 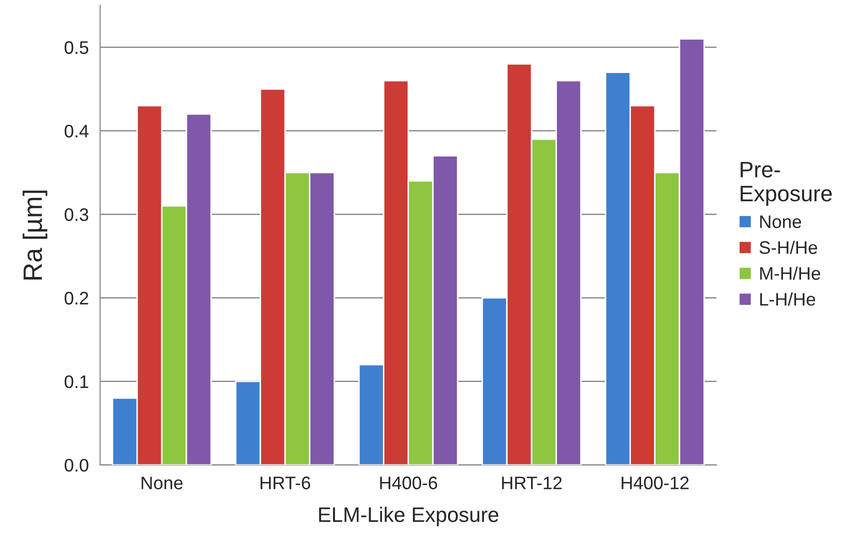 What do you see at coordinates (655, 483) in the screenshot?
I see `x-tick-label: H400-12` at bounding box center [655, 483].